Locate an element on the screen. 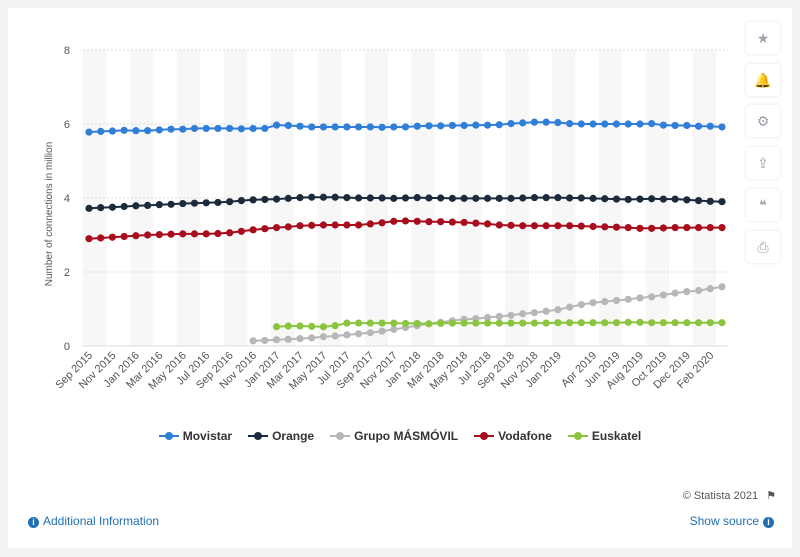 The height and width of the screenshot is (557, 800). settings-button: ⚙ is located at coordinates (763, 121).